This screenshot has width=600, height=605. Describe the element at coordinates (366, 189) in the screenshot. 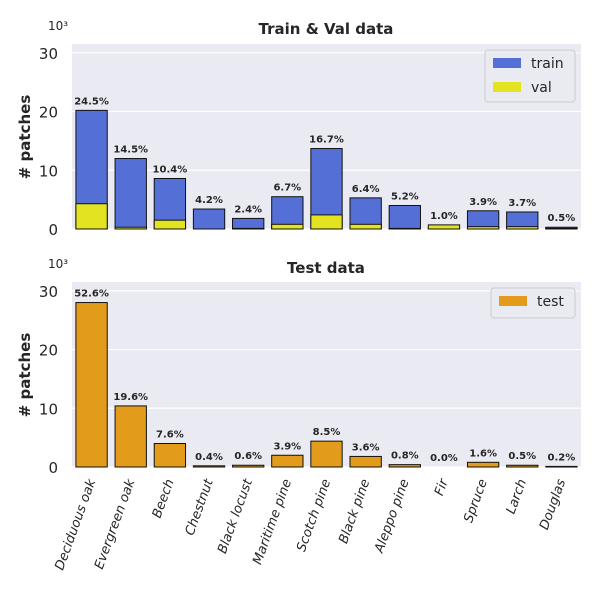

I see `top-data-label: 6.4%` at that location.